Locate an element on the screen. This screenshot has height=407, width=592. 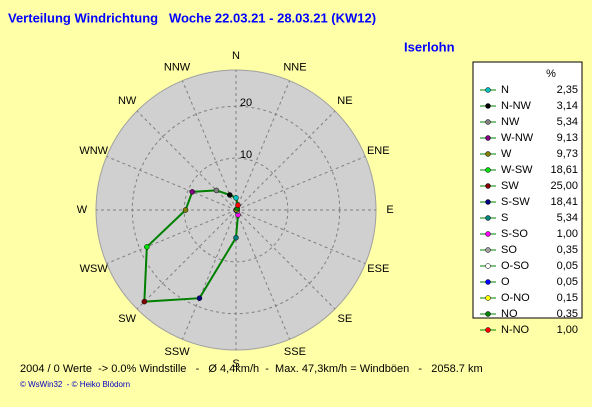
legend-name: N-NW is located at coordinates (516, 106).